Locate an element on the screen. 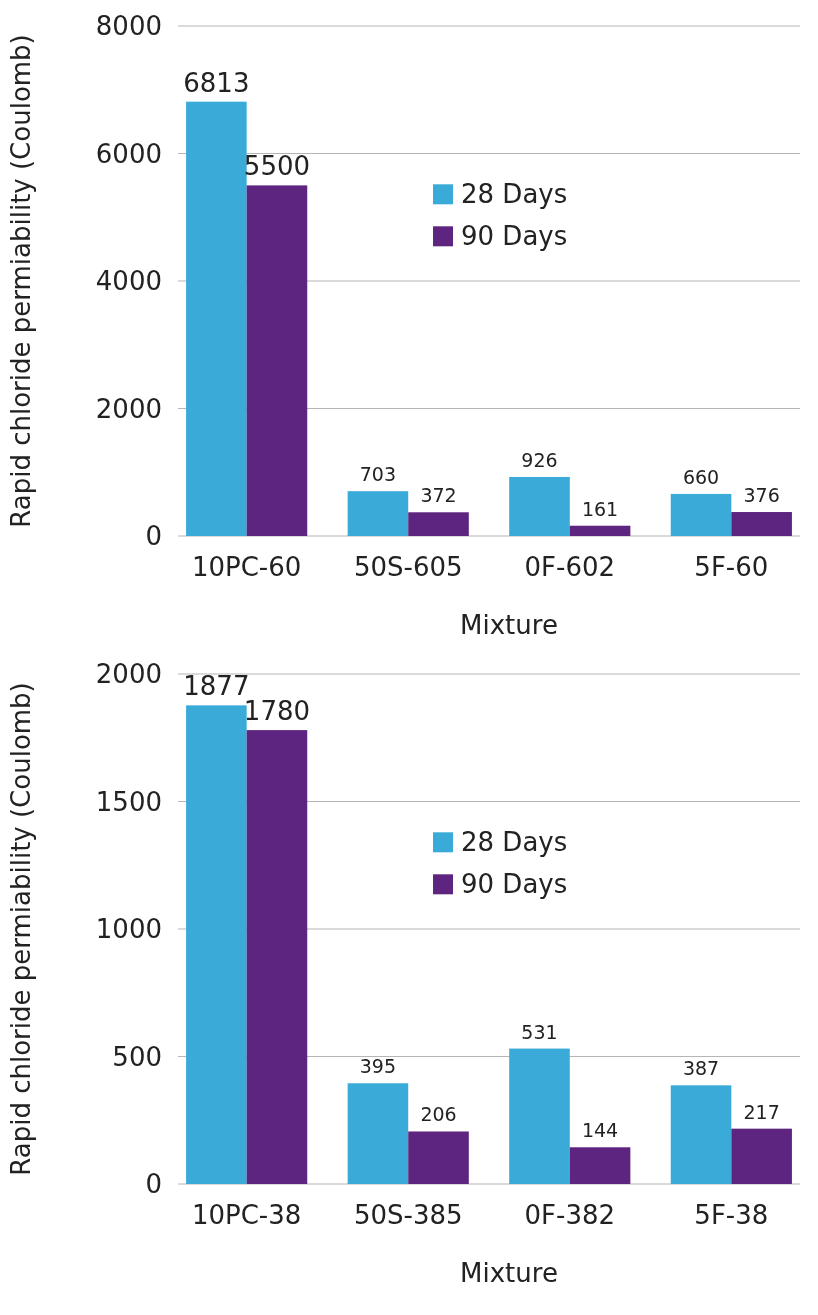 The width and height of the screenshot is (818, 1315). data-label: 6813 is located at coordinates (216, 82).